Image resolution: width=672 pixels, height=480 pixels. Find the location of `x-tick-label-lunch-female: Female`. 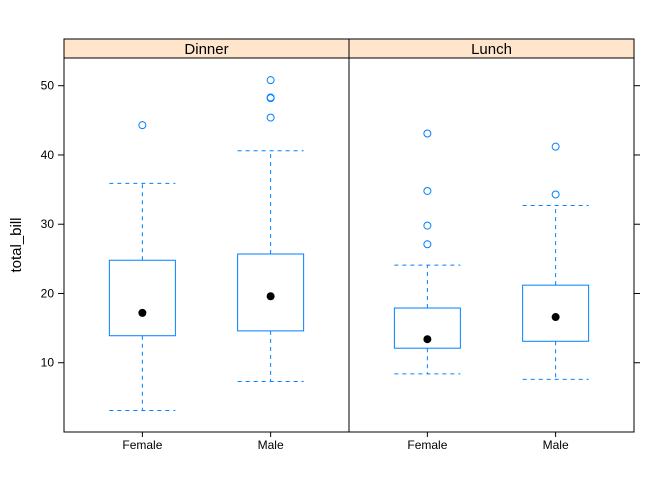

x-tick-label-lunch-female: Female is located at coordinates (427, 445).